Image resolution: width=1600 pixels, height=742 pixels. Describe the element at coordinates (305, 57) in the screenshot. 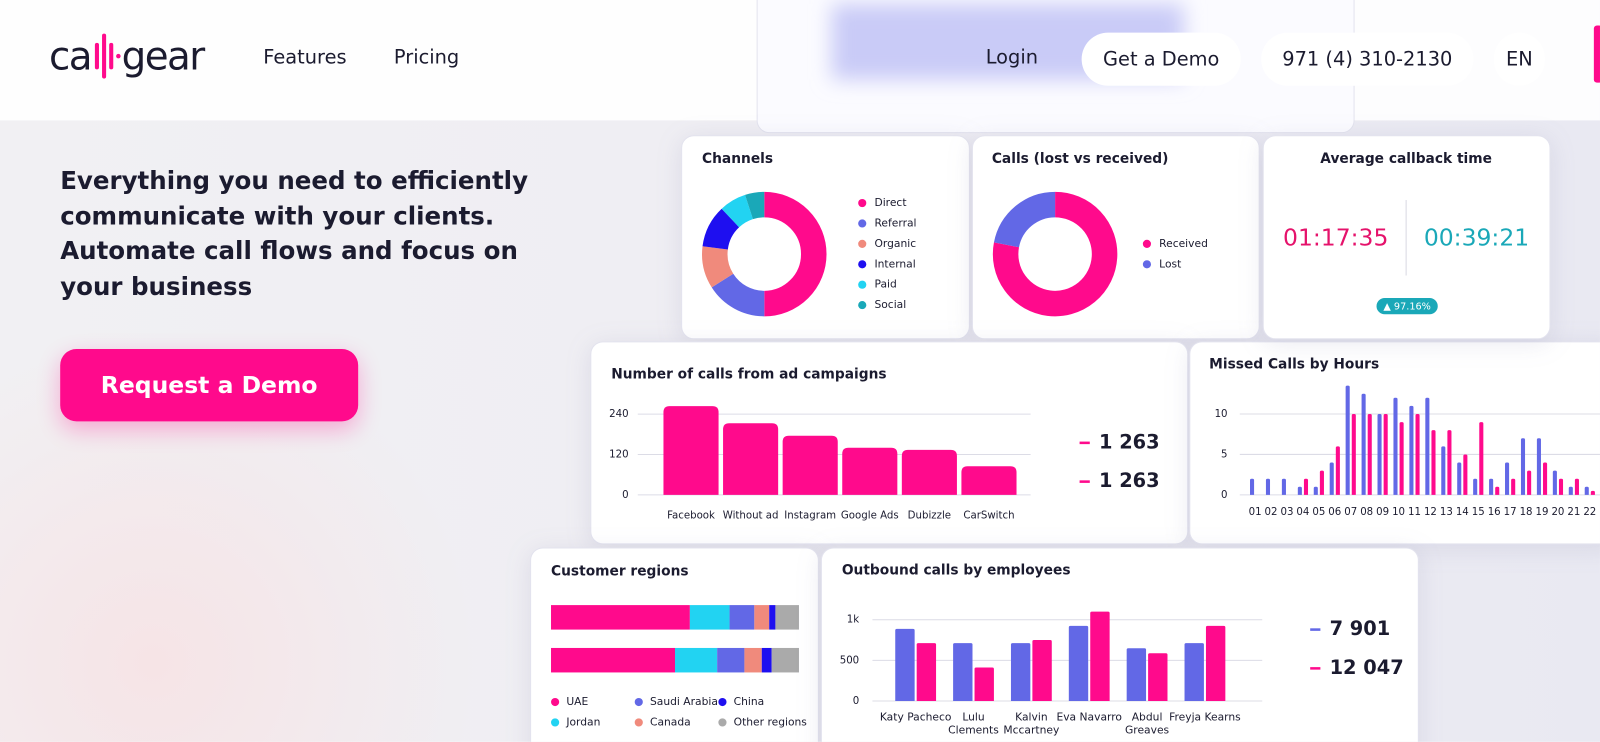

I see `nav-link: Features` at that location.